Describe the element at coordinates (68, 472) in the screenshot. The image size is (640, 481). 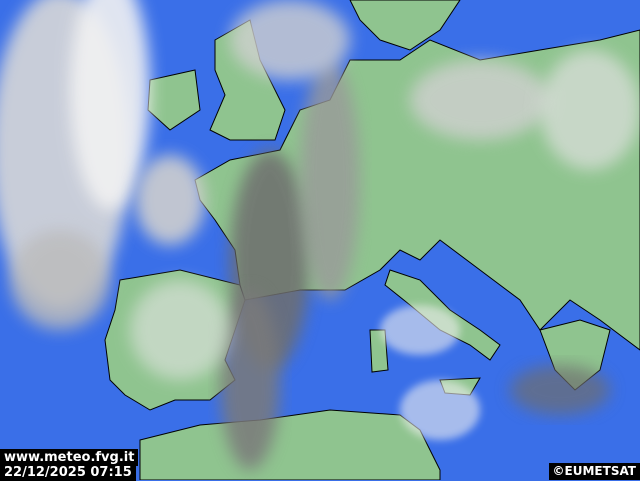
I see `timestamp-label: 22/12/2025 07:15` at that location.